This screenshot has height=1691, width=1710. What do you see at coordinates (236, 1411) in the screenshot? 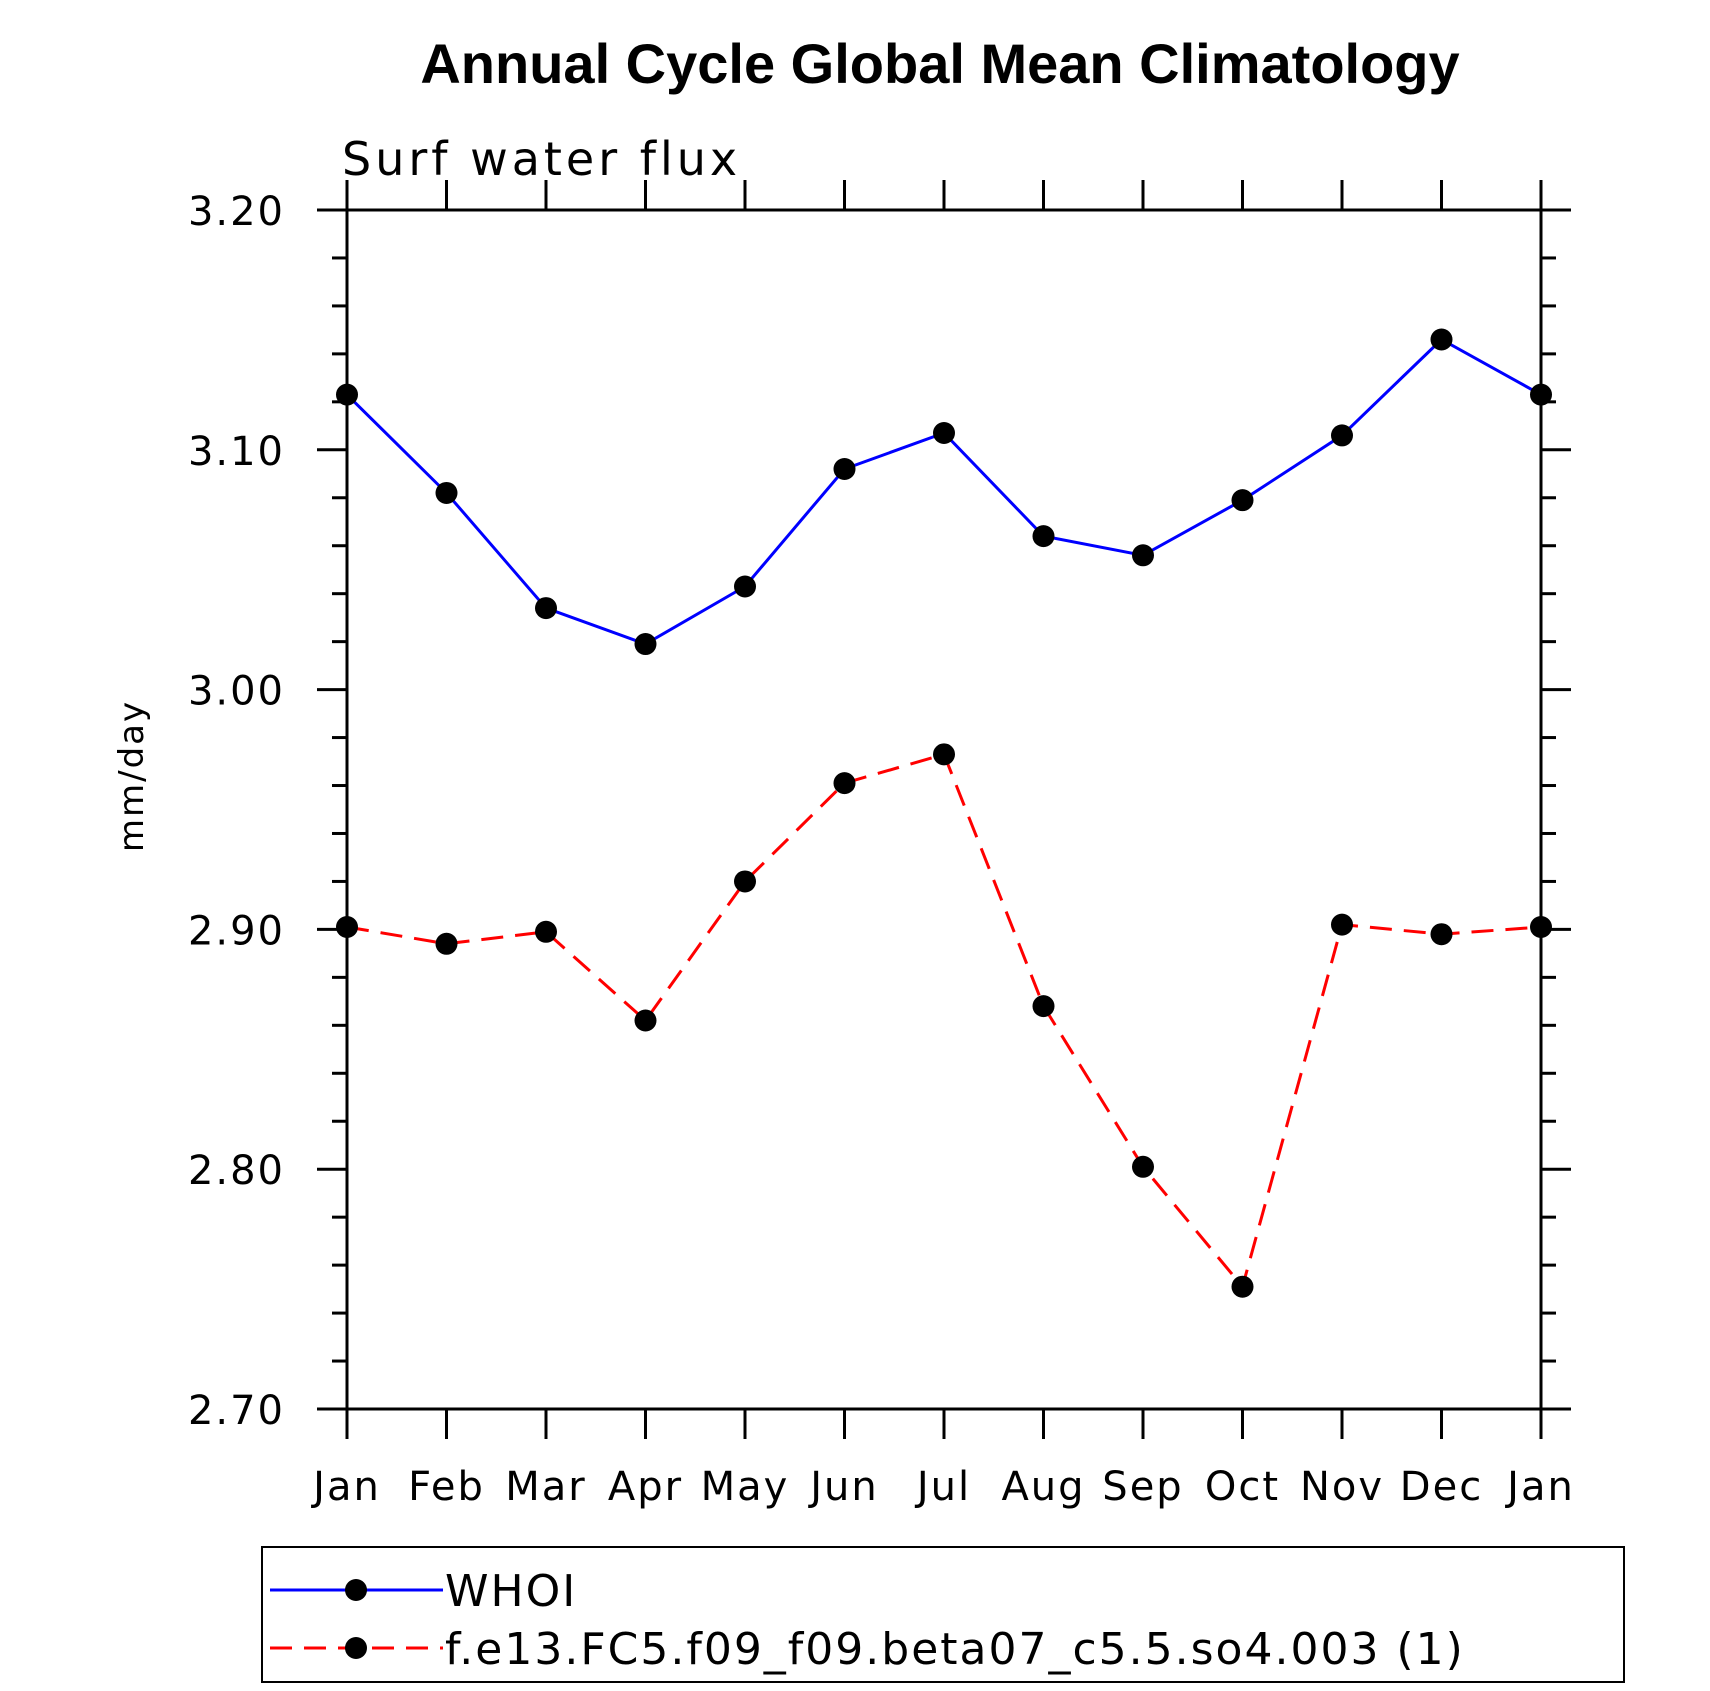
I see `y-tick-label: 2.70` at bounding box center [236, 1411].